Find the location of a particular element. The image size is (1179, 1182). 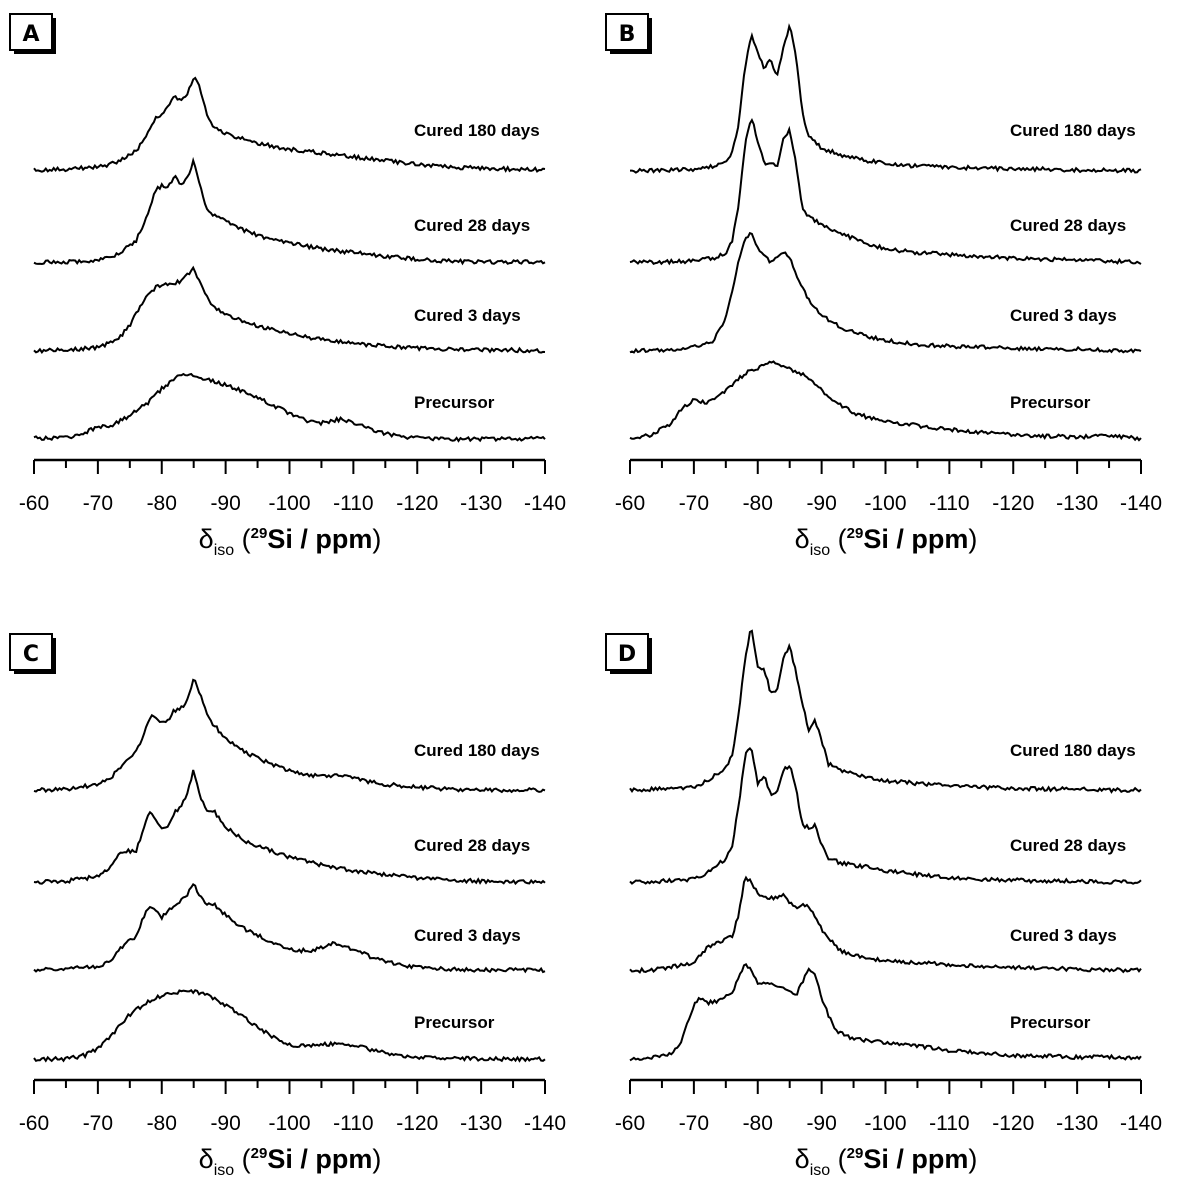

panel-label: C is located at coordinates (31, 654).